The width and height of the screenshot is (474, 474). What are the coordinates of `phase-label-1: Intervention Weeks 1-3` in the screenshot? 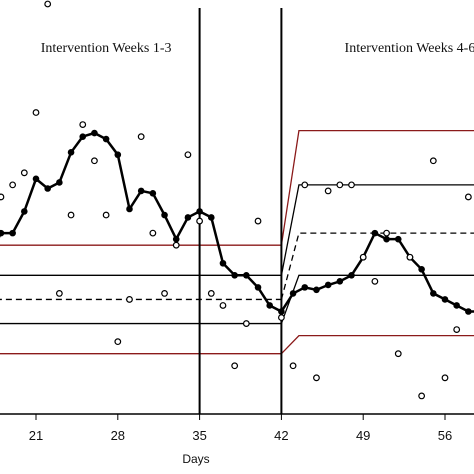 It's located at (106, 48).